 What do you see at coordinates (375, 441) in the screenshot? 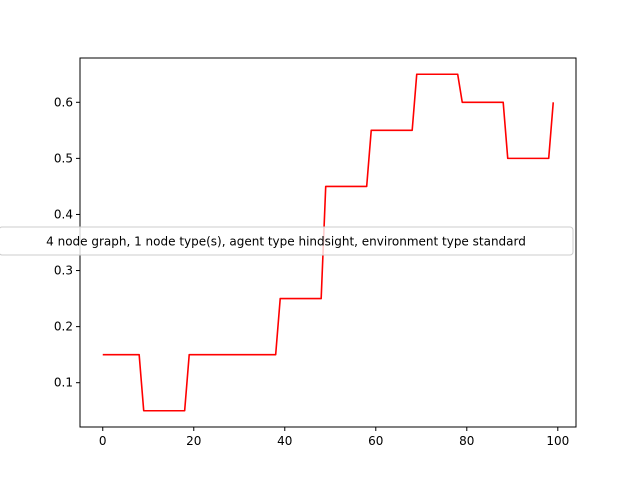
I see `x-tick-label: 60` at bounding box center [375, 441].